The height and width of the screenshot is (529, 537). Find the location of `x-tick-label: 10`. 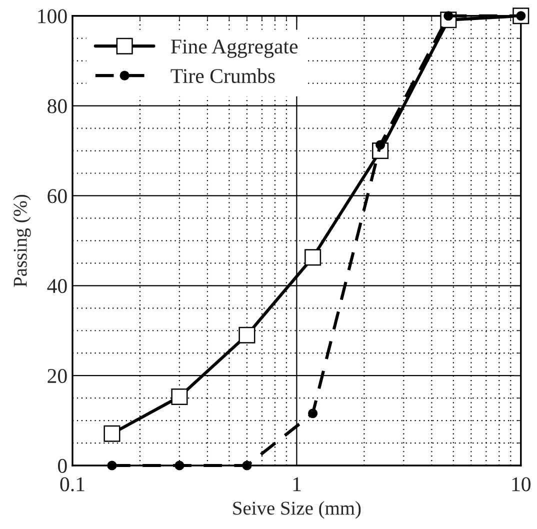

x-tick-label: 10 is located at coordinates (521, 484).